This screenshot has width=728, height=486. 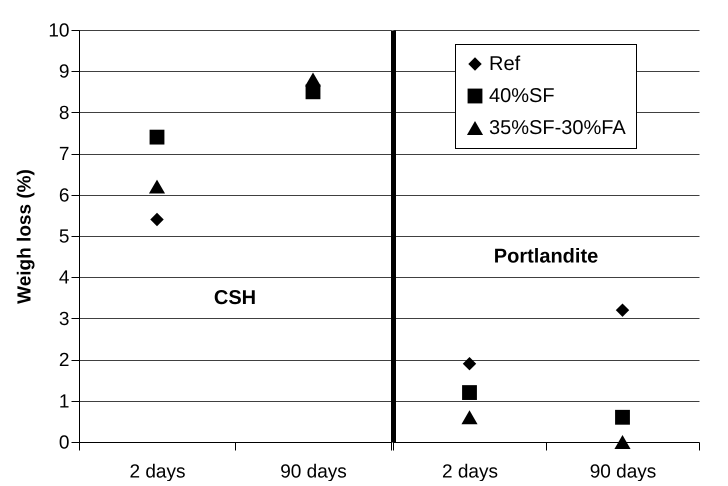 What do you see at coordinates (64, 72) in the screenshot?
I see `y-tick-label: 9` at bounding box center [64, 72].